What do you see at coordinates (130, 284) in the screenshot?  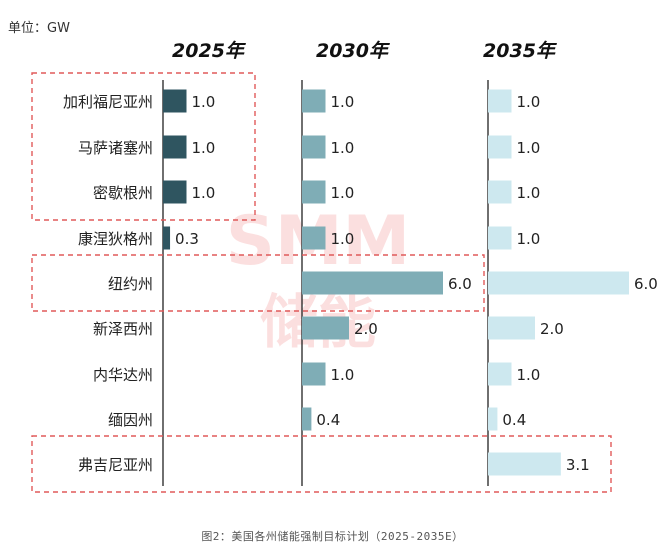 I see `category-label: 纽约州` at bounding box center [130, 284].